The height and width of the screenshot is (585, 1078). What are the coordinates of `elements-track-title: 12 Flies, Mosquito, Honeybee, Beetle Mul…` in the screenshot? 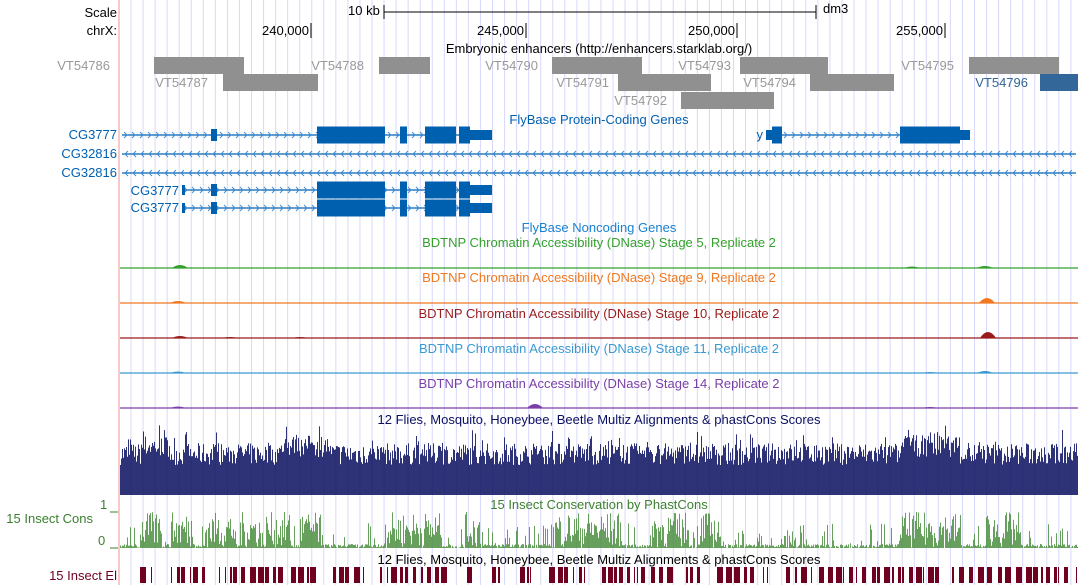 It's located at (599, 559).